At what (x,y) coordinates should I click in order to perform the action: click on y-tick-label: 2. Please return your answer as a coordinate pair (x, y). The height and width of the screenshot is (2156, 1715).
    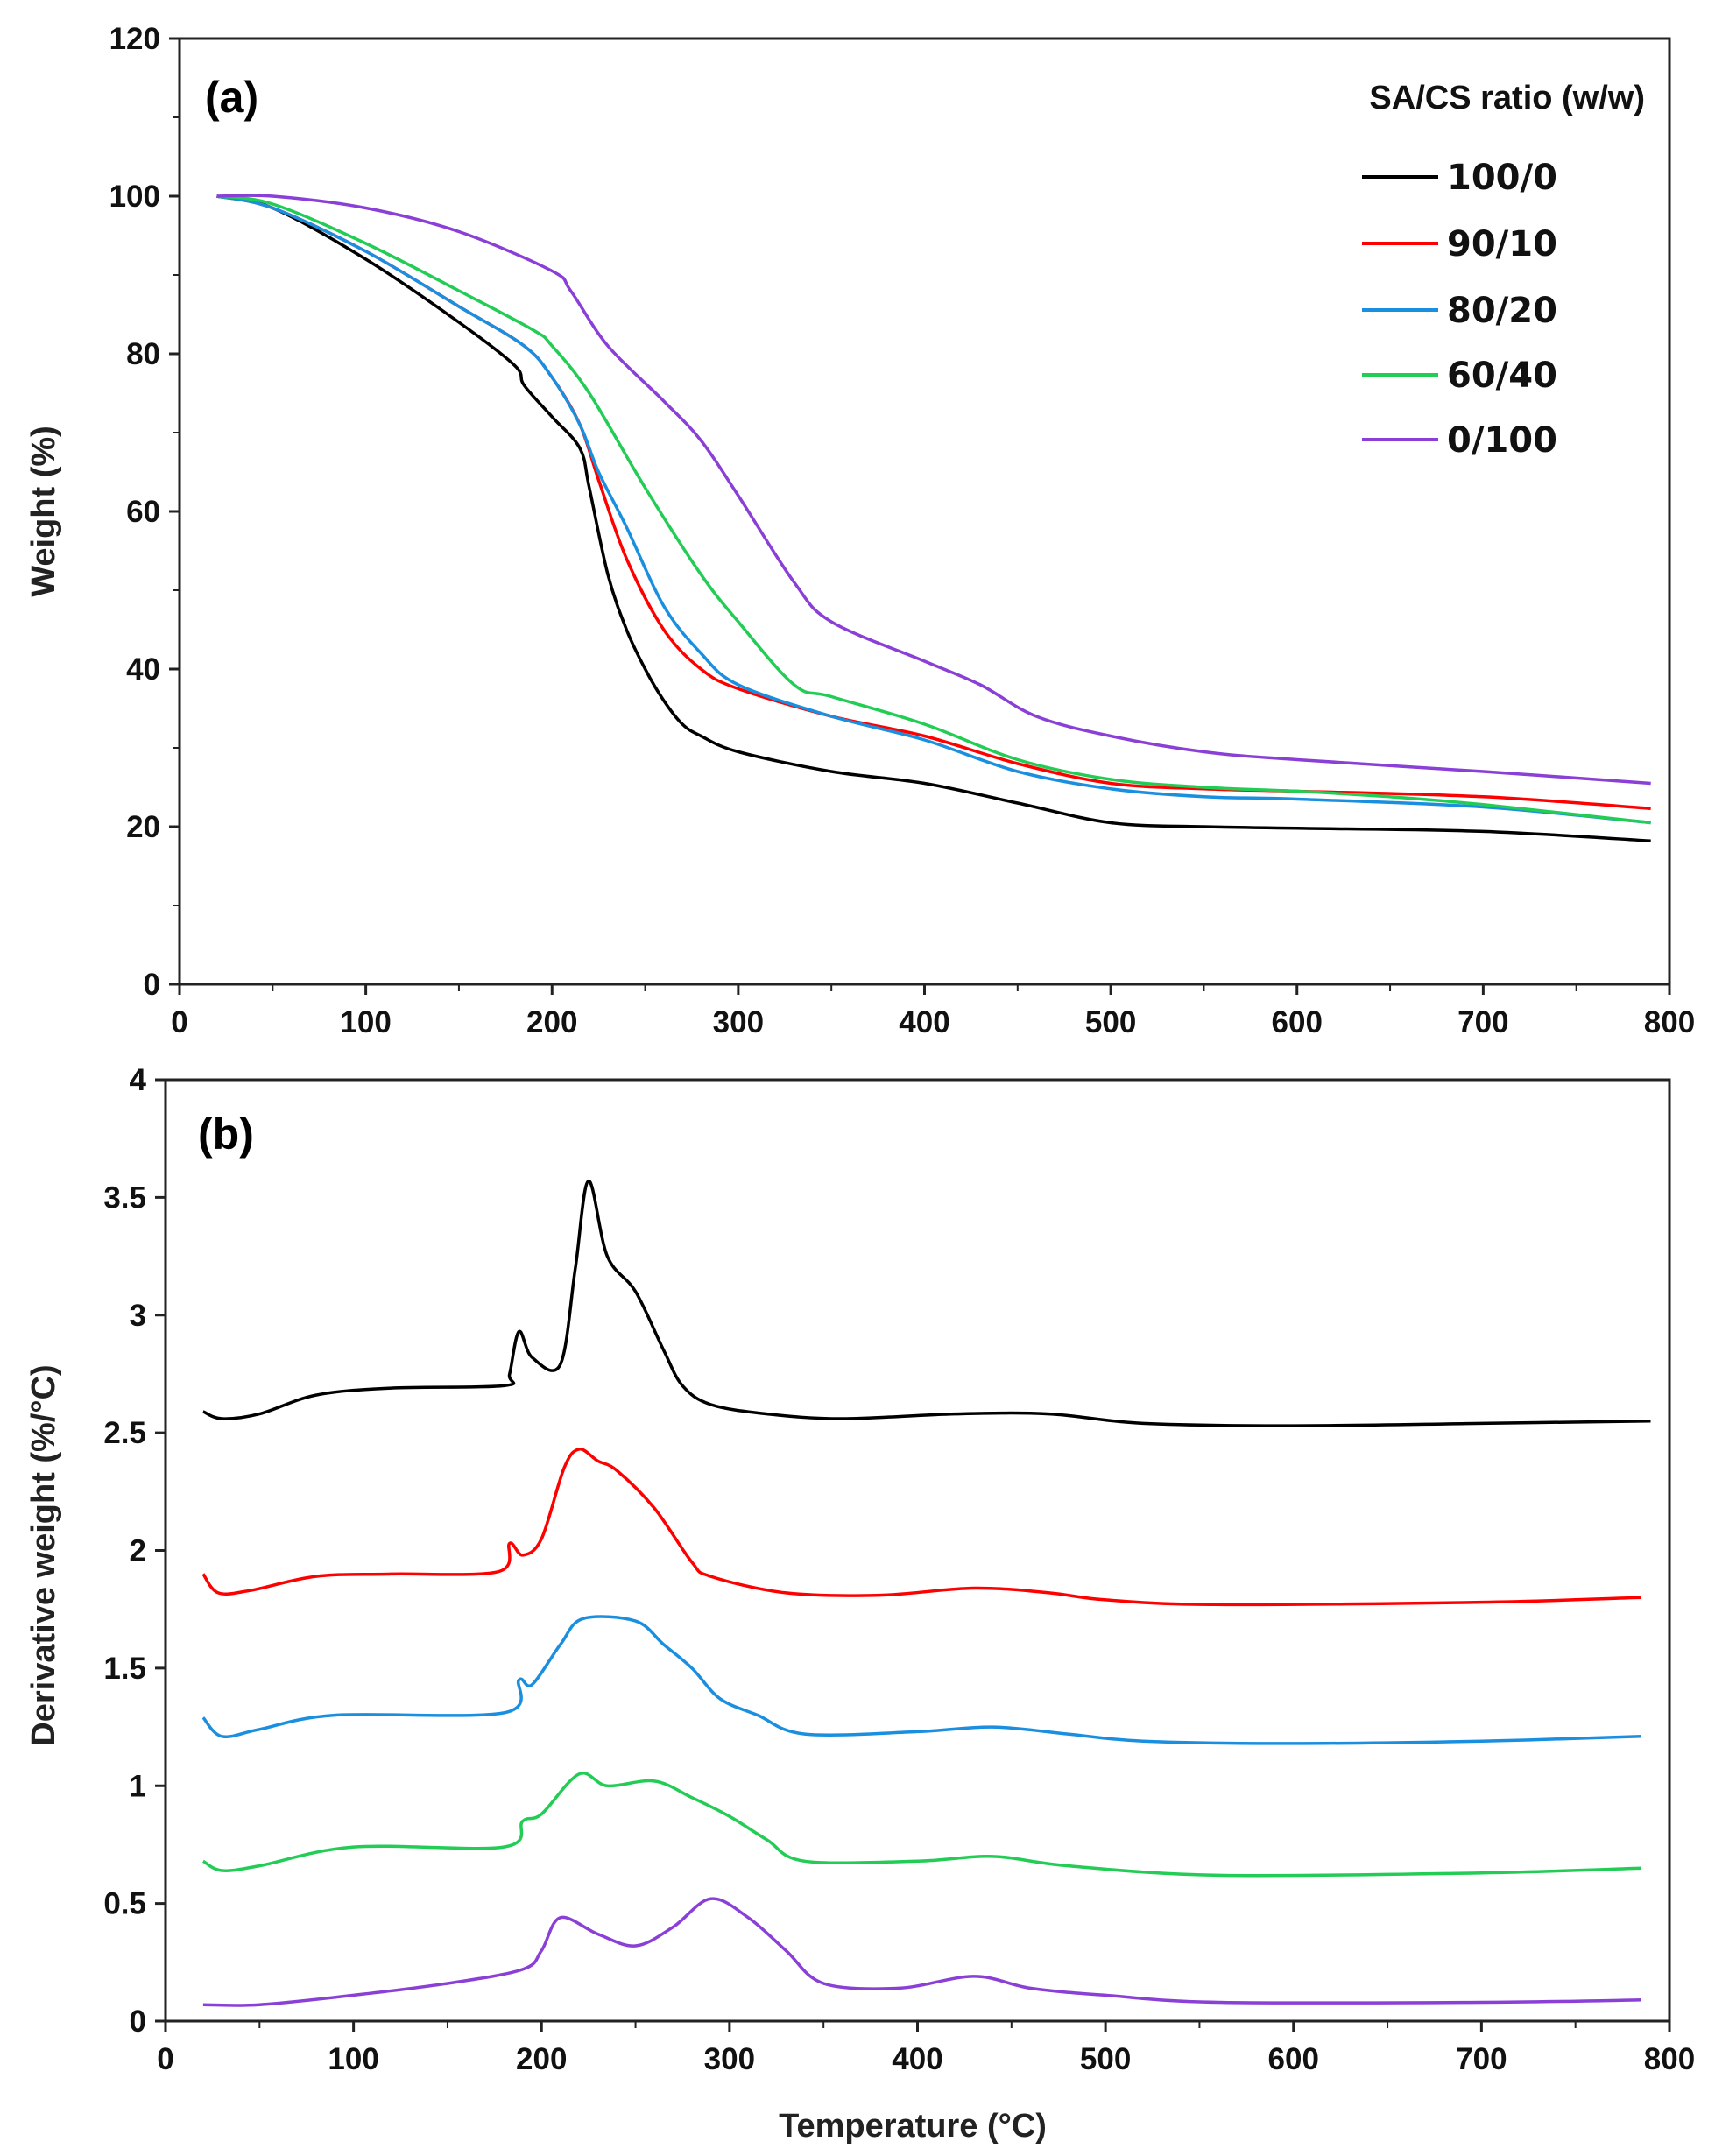
    Looking at the image, I should click on (138, 1551).